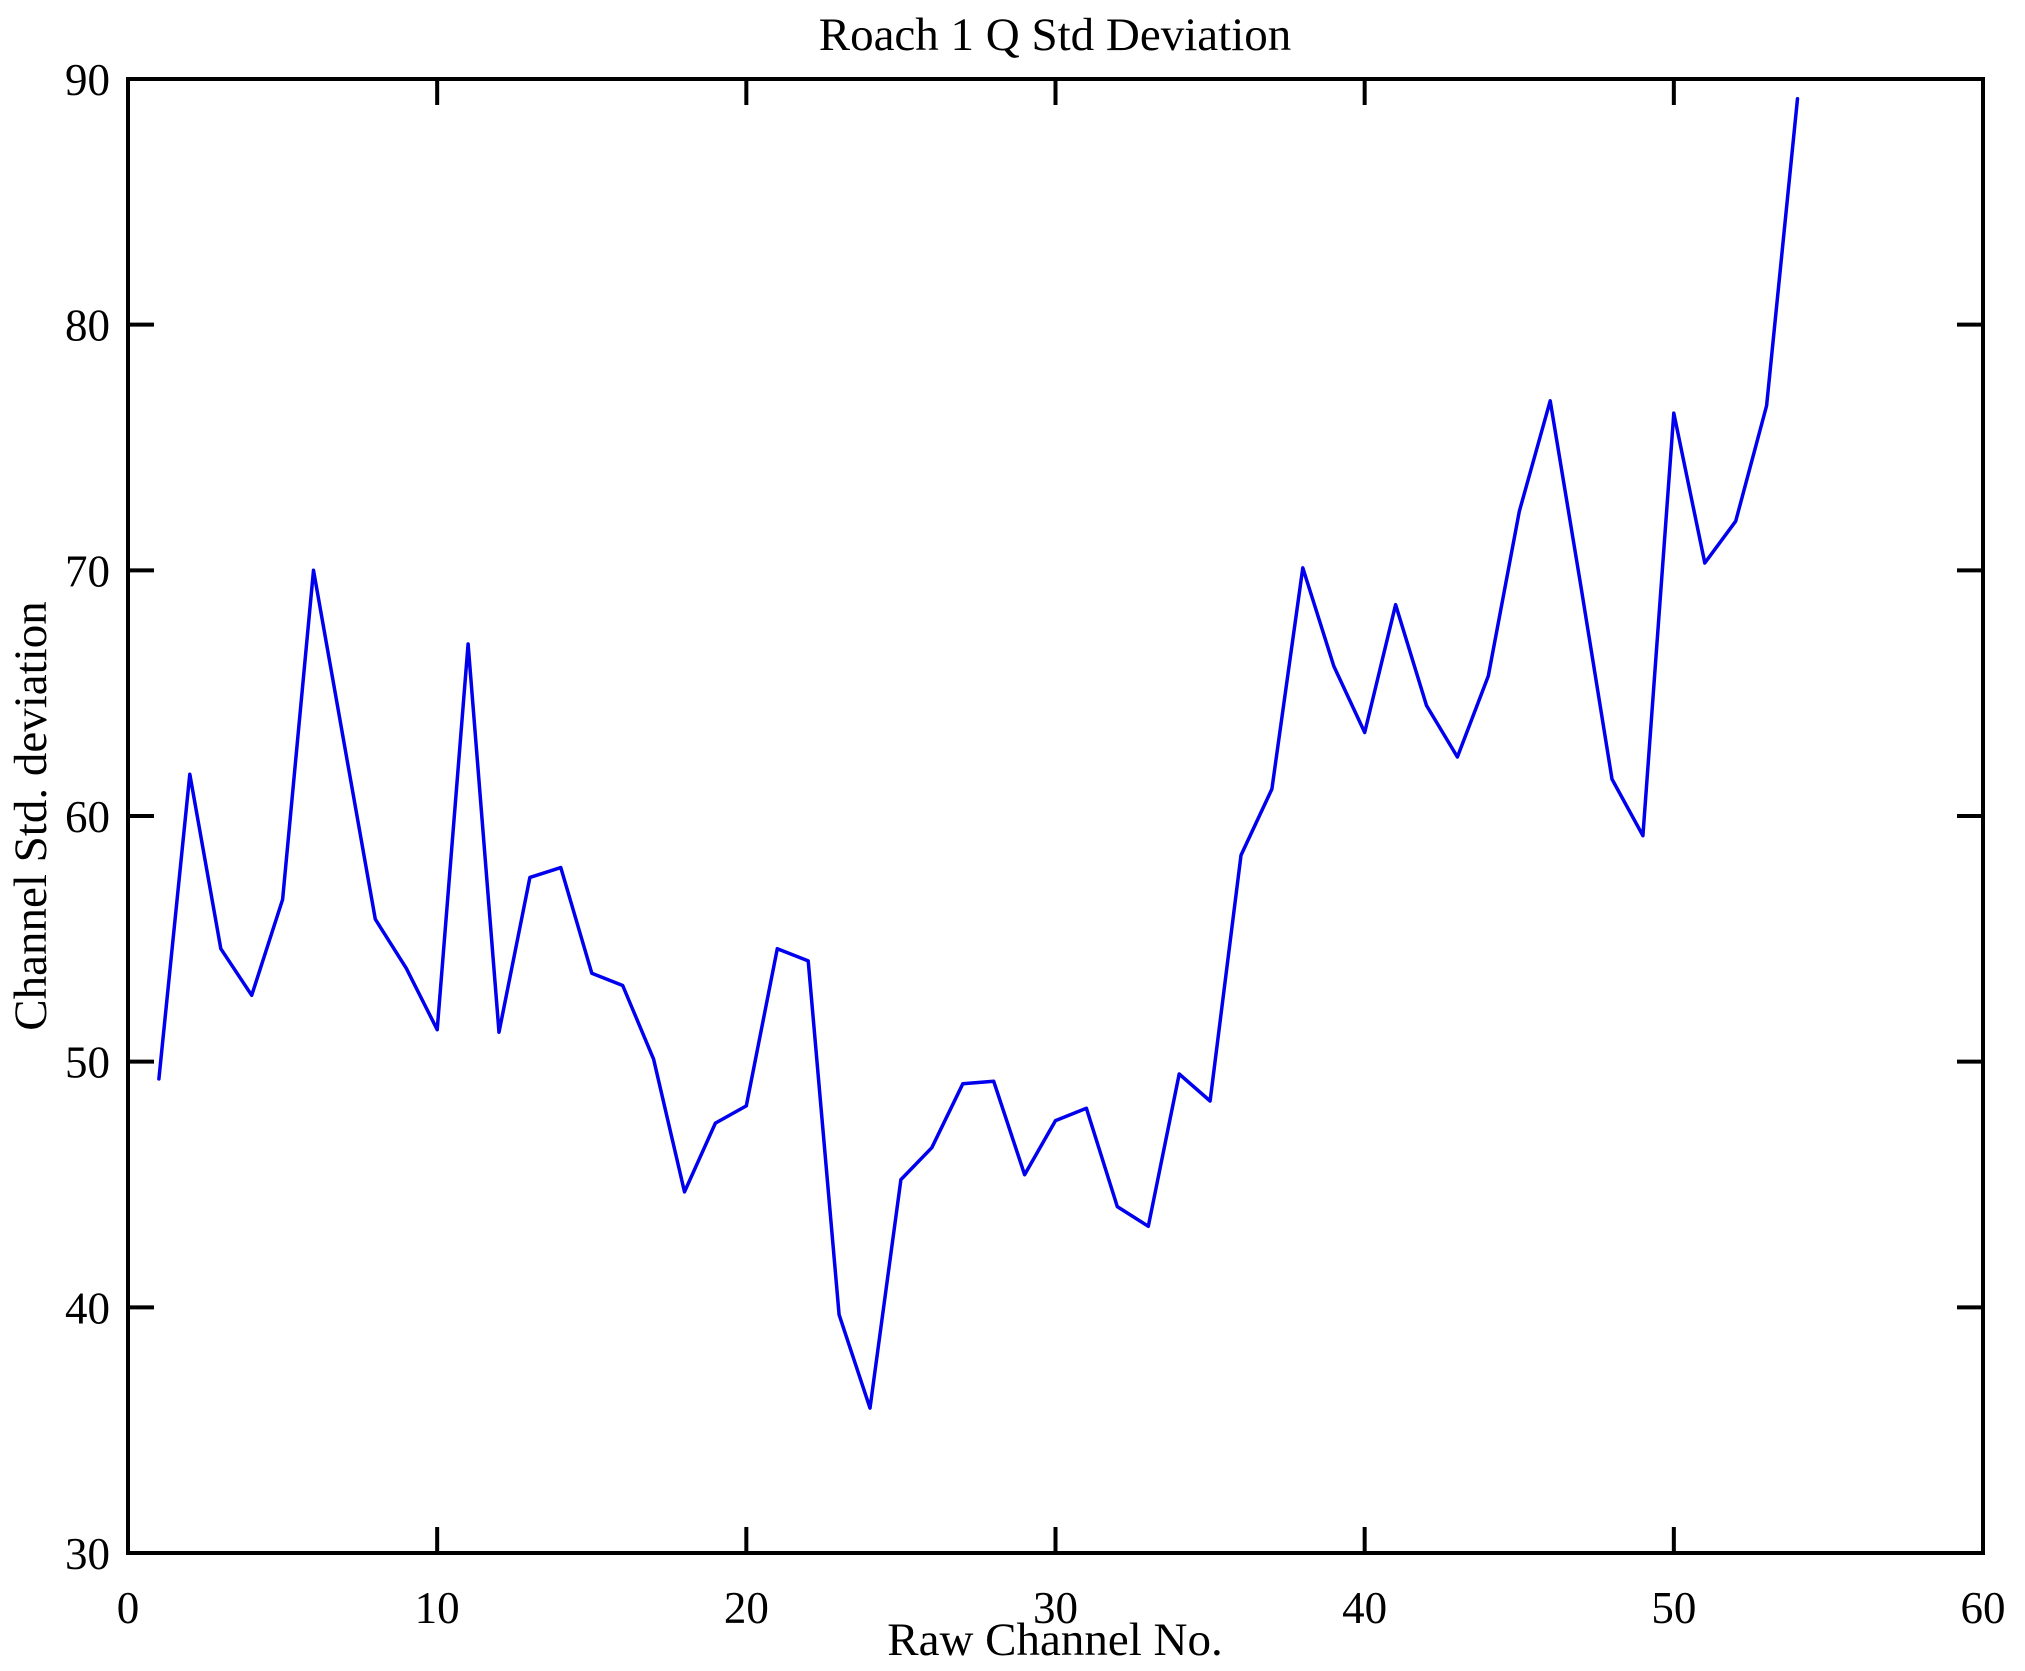 This screenshot has height=1671, width=2025. I want to click on x-tick-labels: 0 10 20 30 40 50 60, so click(1061, 1608).